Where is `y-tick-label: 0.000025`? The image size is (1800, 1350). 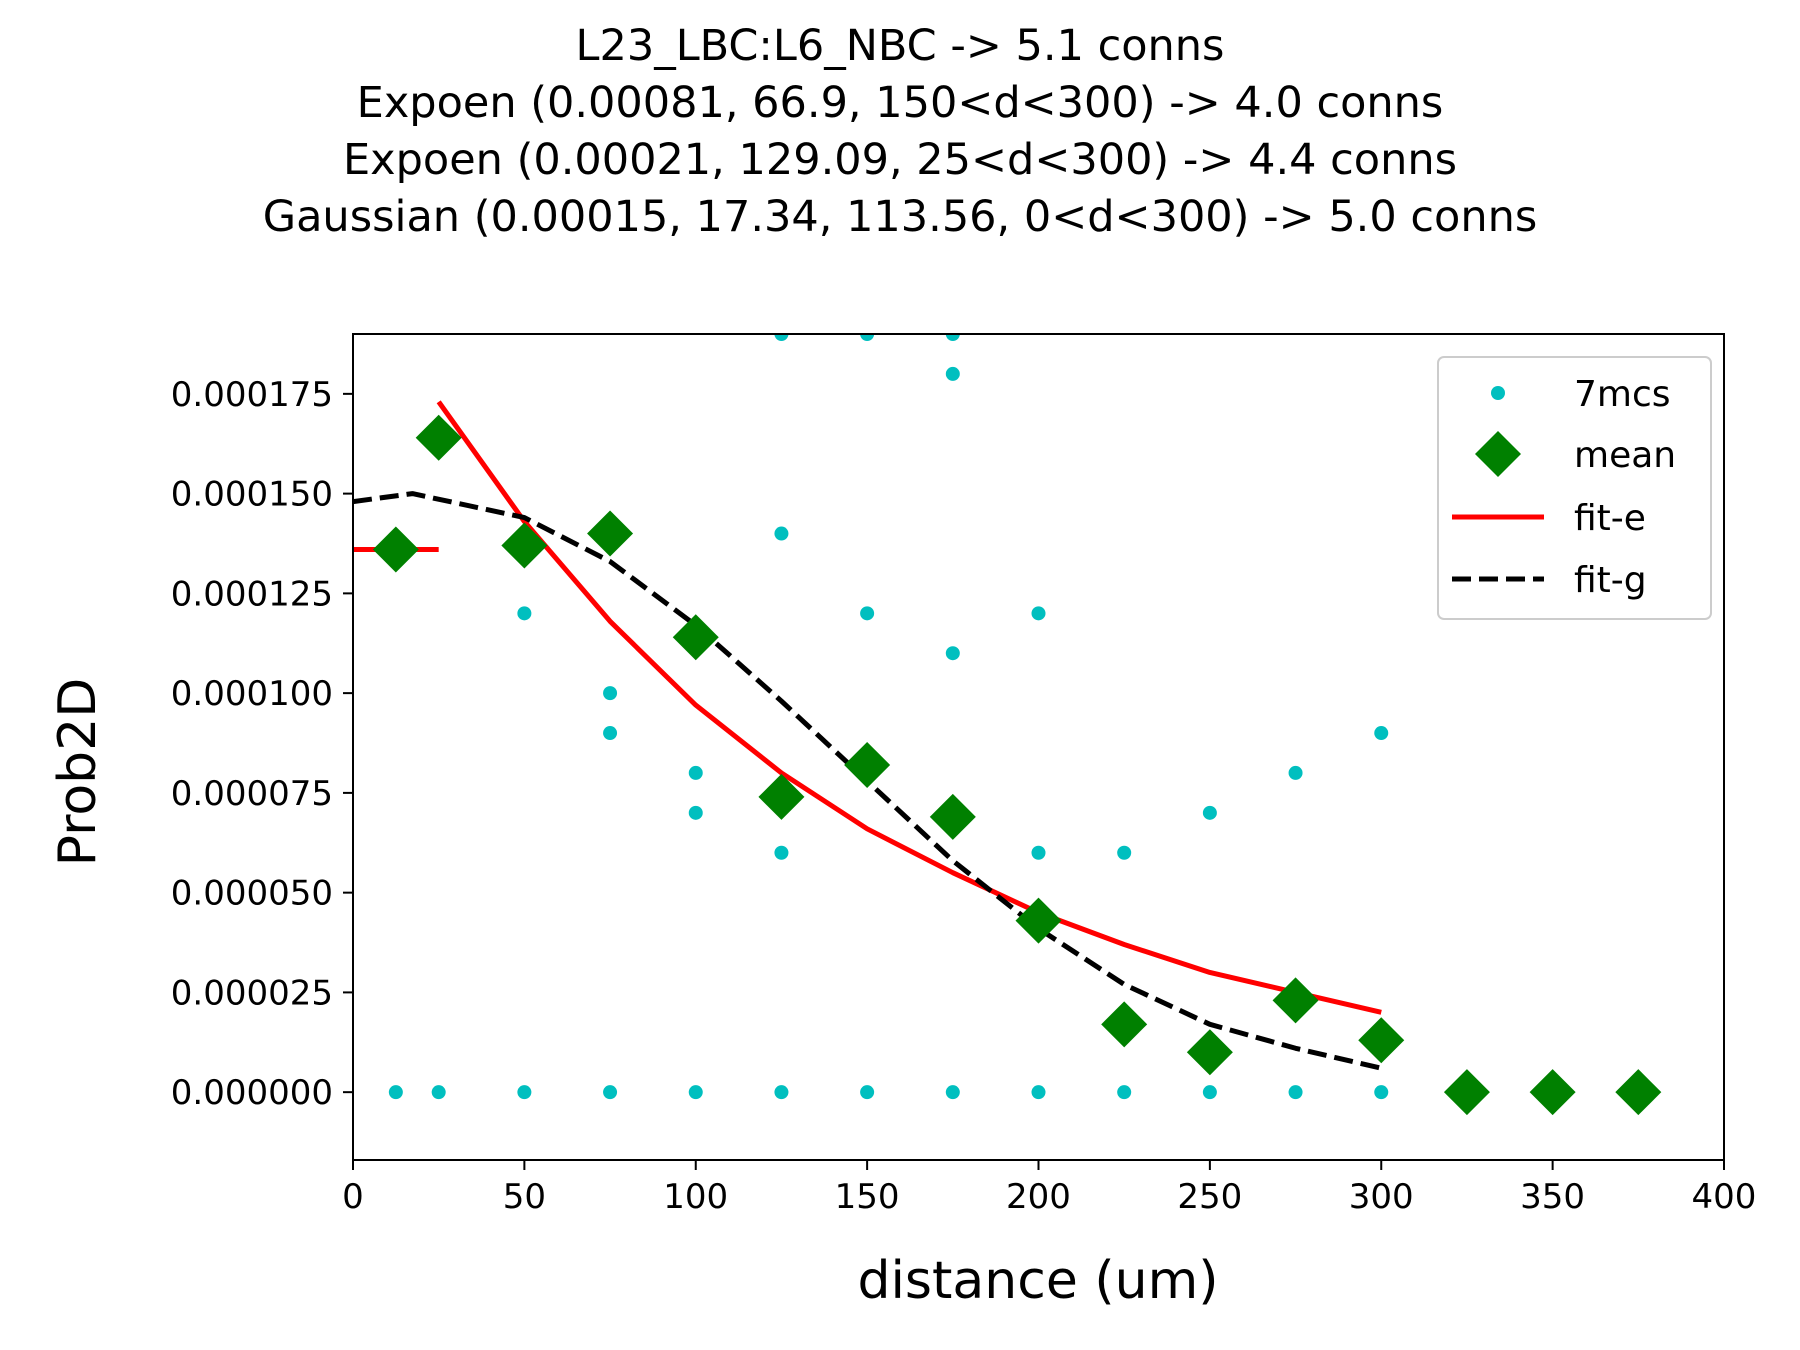 y-tick-label: 0.000025 is located at coordinates (252, 993).